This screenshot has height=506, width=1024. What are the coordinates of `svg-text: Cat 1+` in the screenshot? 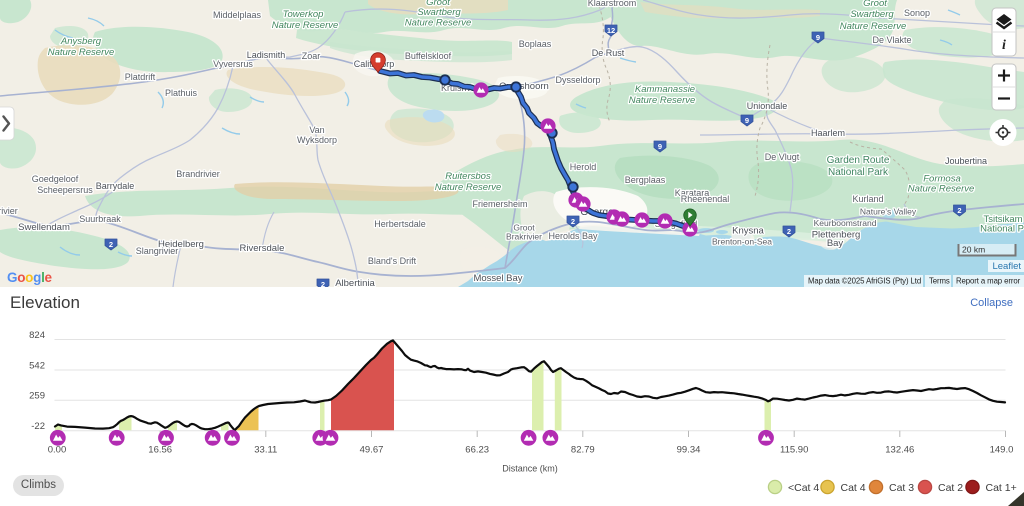 It's located at (1001, 488).